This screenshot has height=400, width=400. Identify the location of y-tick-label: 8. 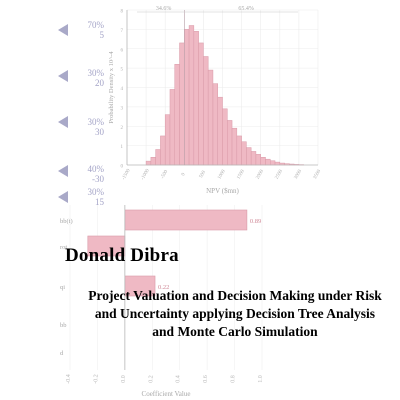
(122, 12).